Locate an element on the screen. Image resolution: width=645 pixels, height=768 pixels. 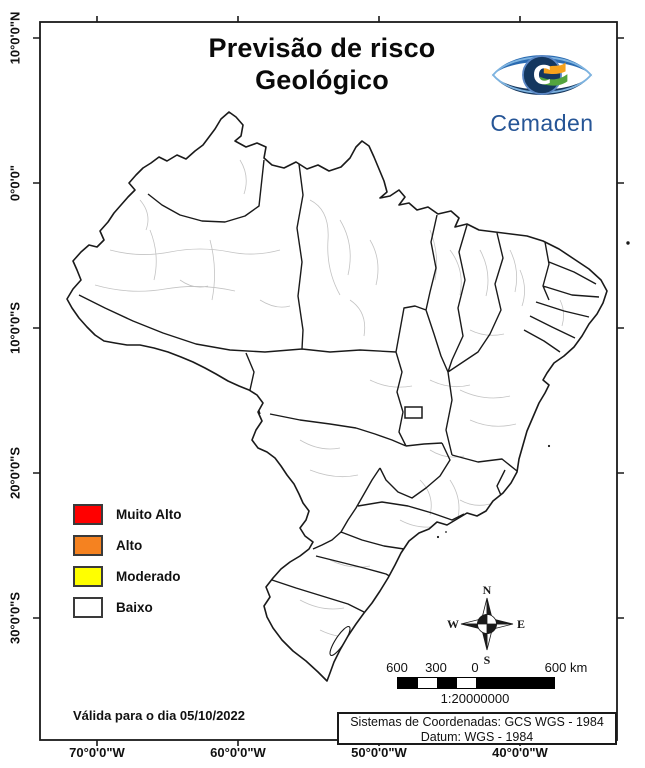
longitude-label-50w: 50°0'0"W is located at coordinates (379, 752).